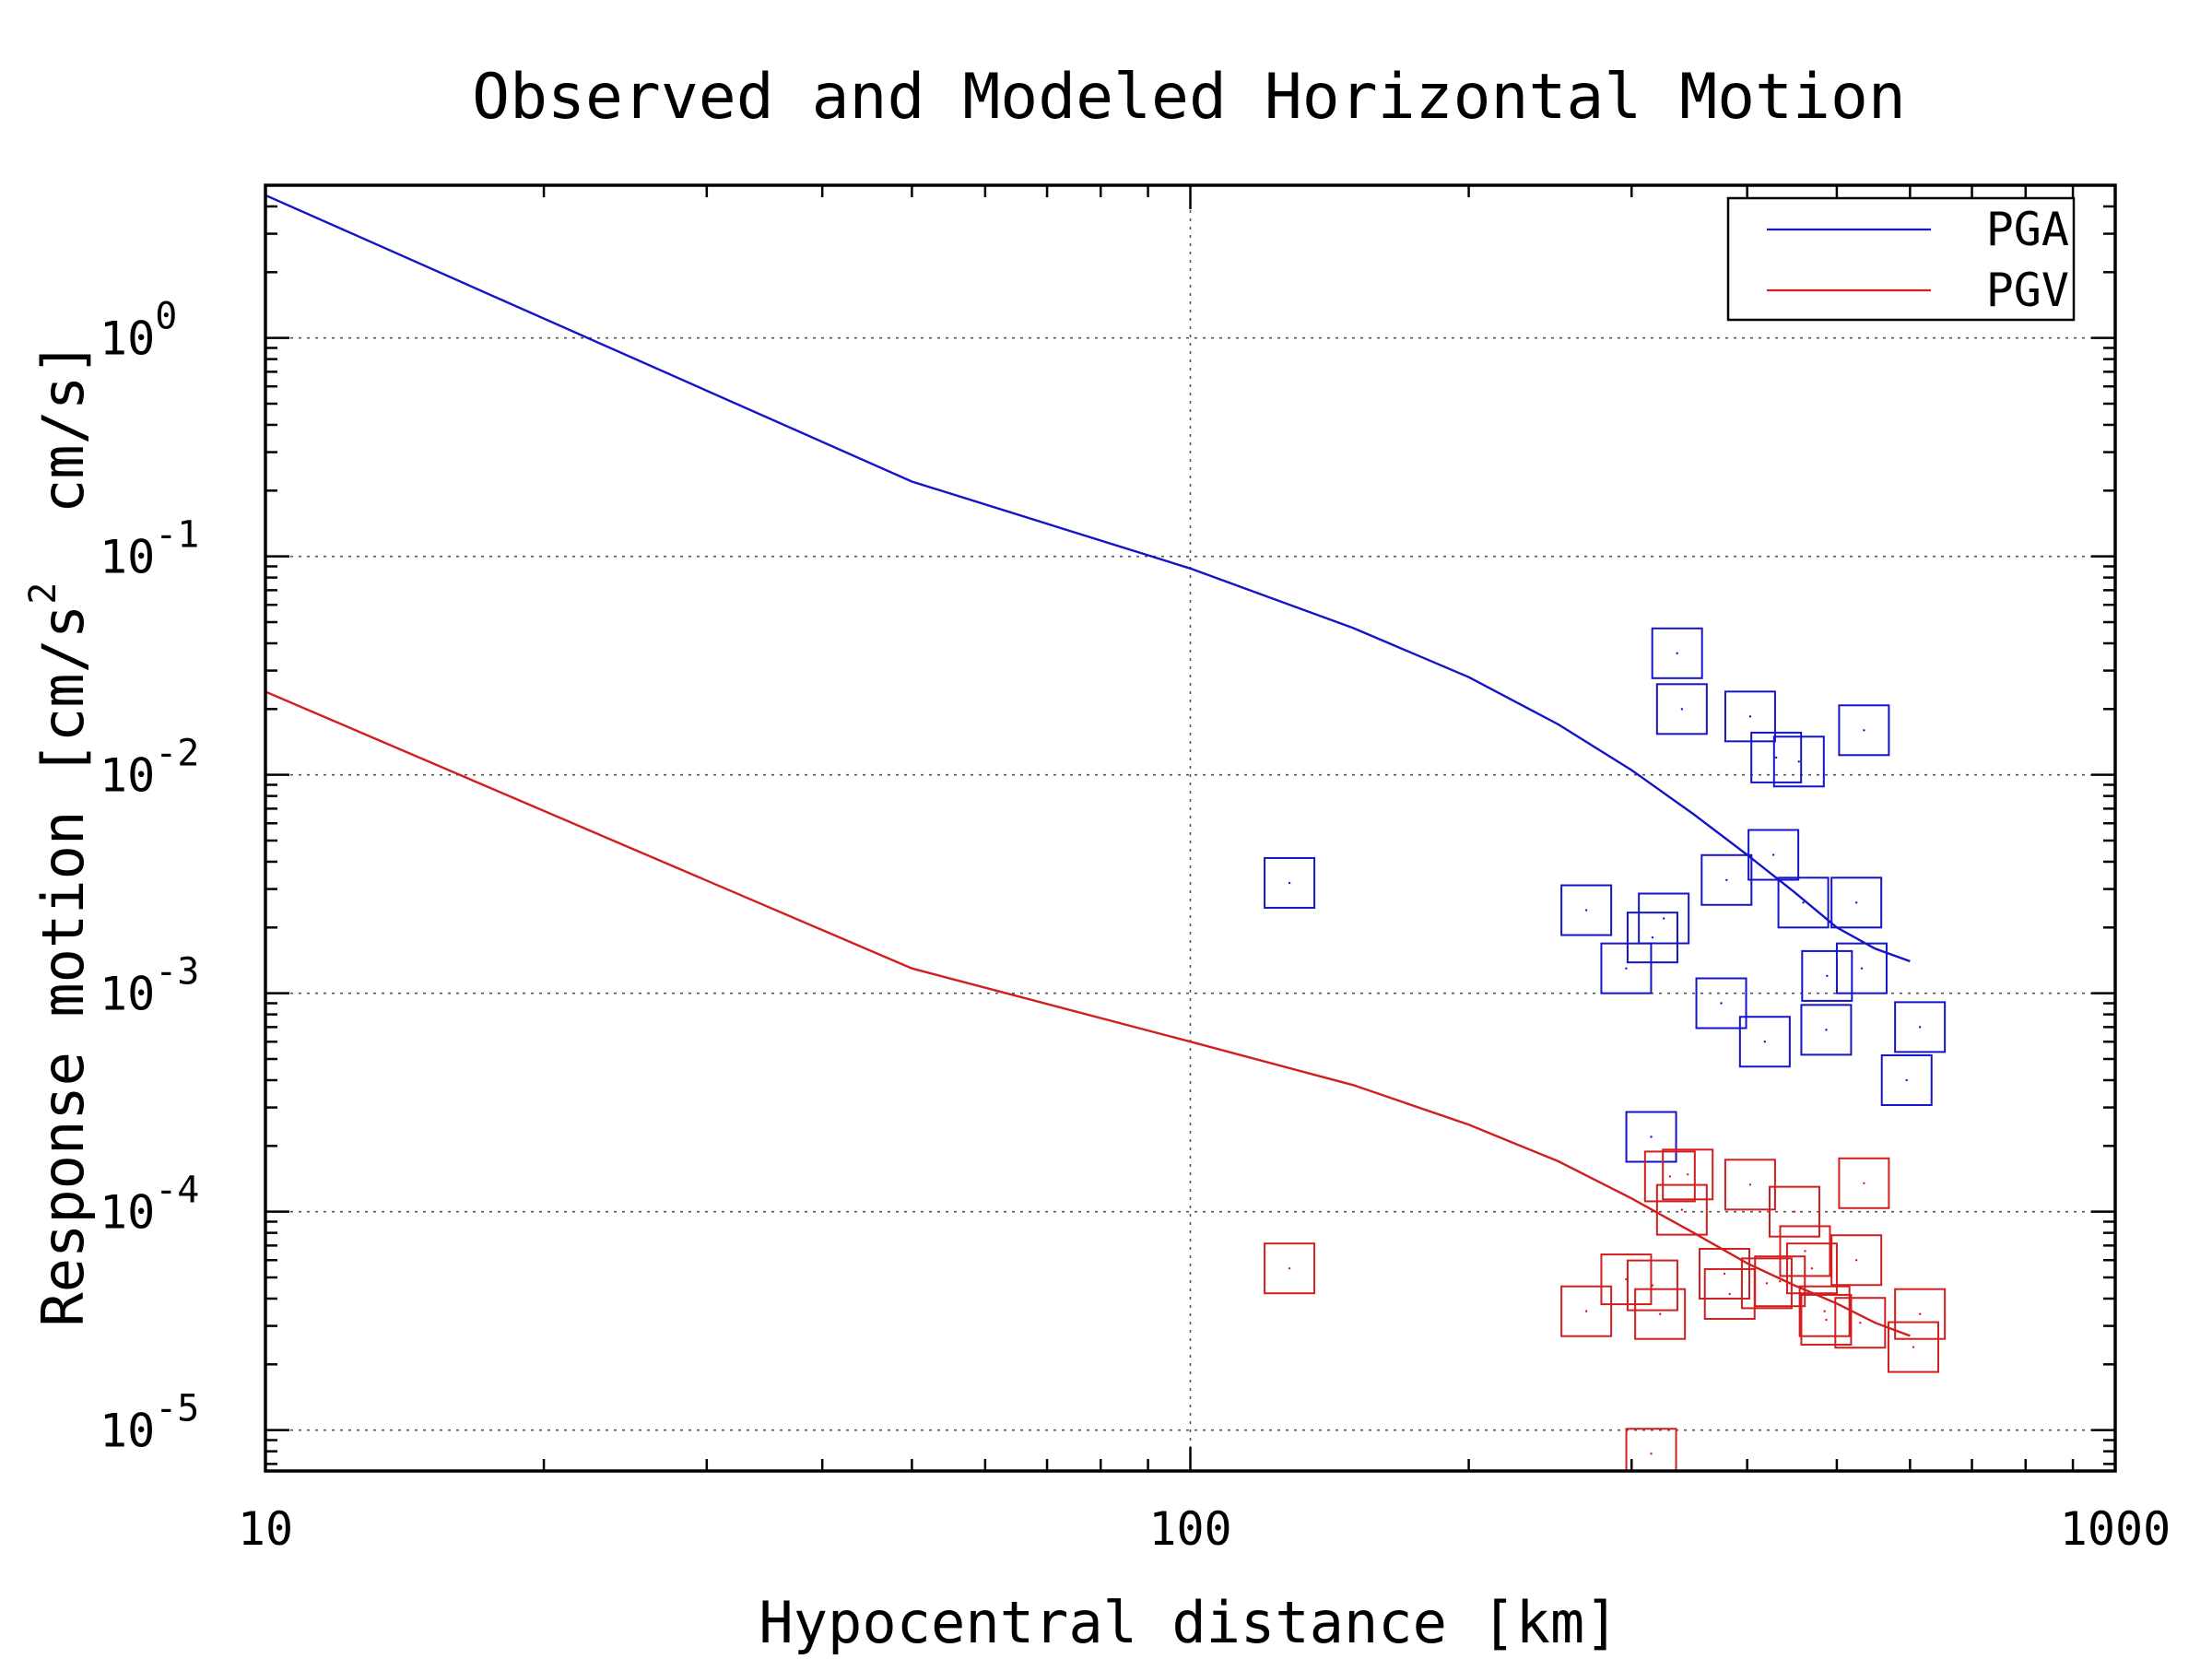 This screenshot has height=1659, width=2212. What do you see at coordinates (2027, 229) in the screenshot?
I see `legend-label-pga: PGA` at bounding box center [2027, 229].